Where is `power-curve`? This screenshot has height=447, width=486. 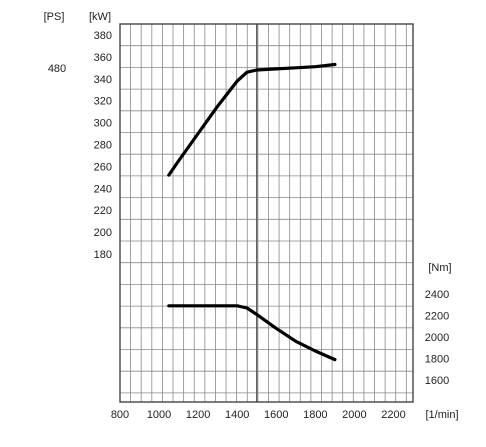
power-curve is located at coordinates (252, 119).